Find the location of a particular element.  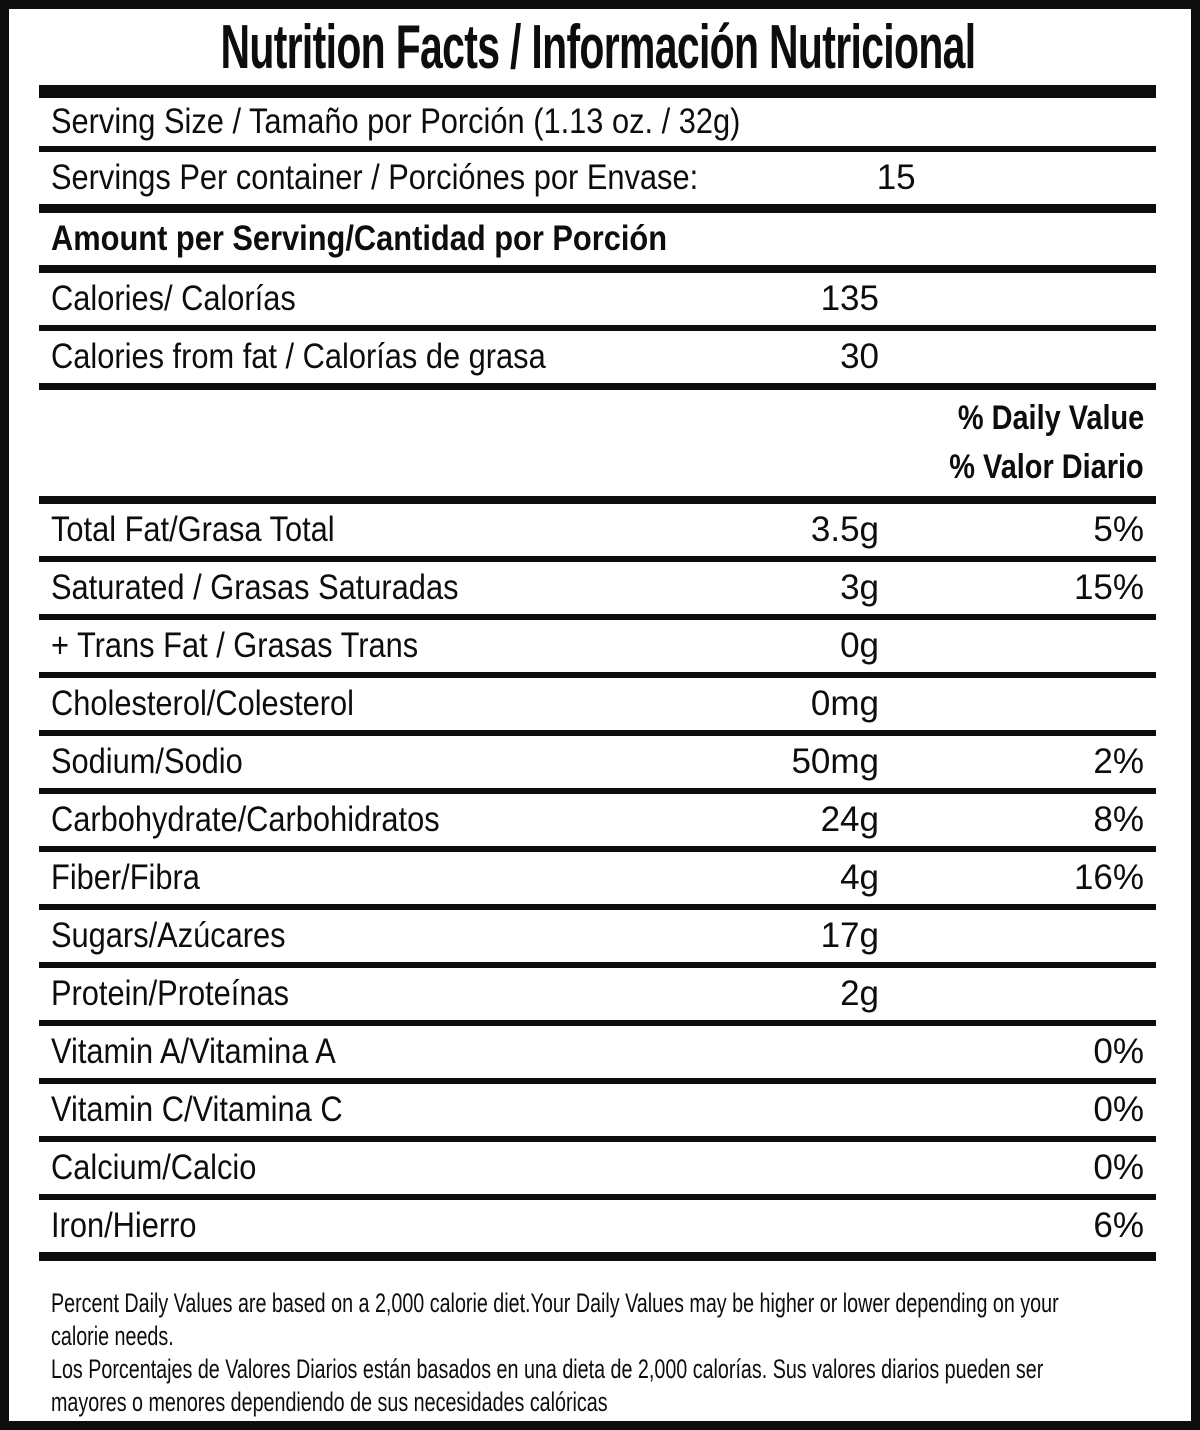

daily-value-header: % Daily Value % Valor Diario is located at coordinates (597, 443).